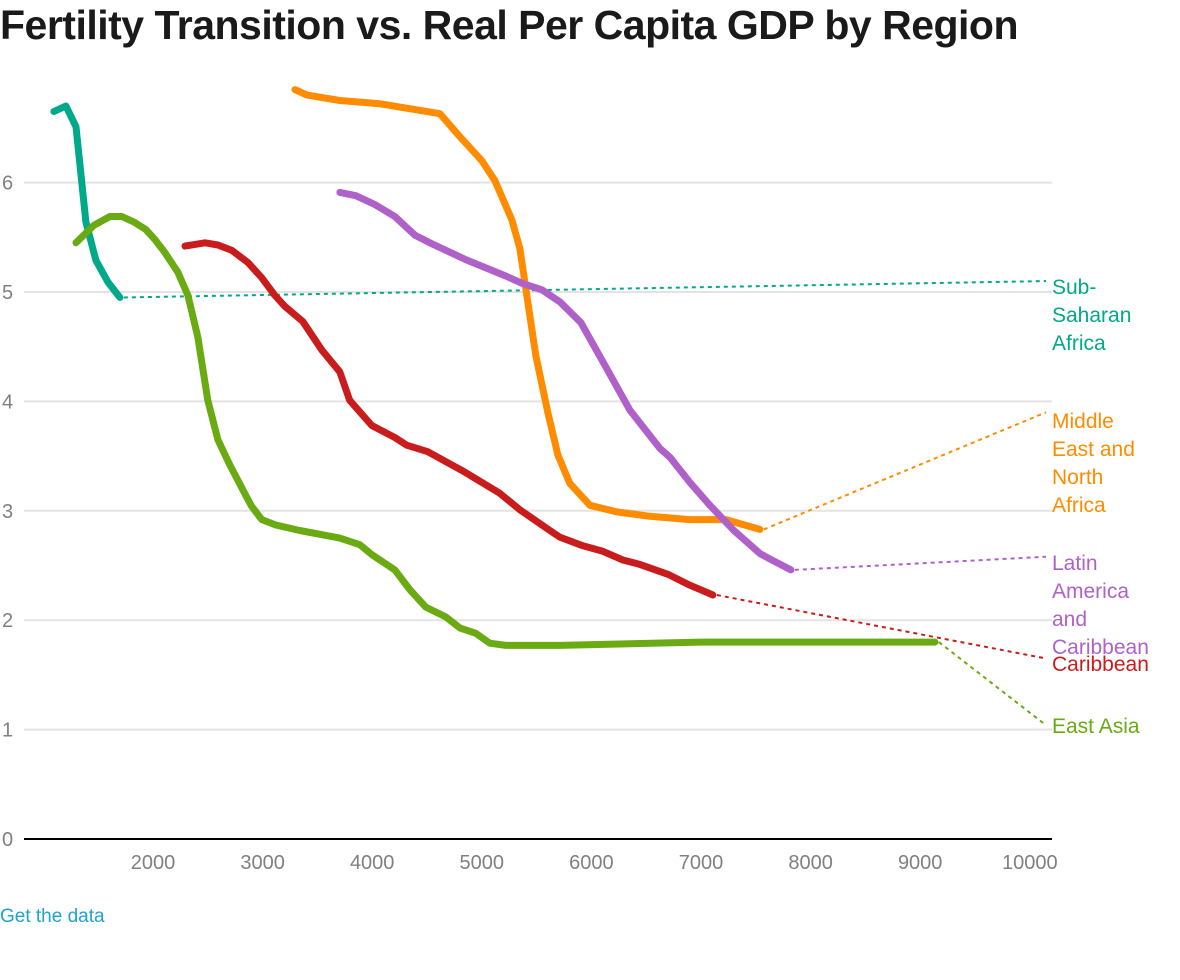  Describe the element at coordinates (7, 840) in the screenshot. I see `y-tick-label: 0` at that location.